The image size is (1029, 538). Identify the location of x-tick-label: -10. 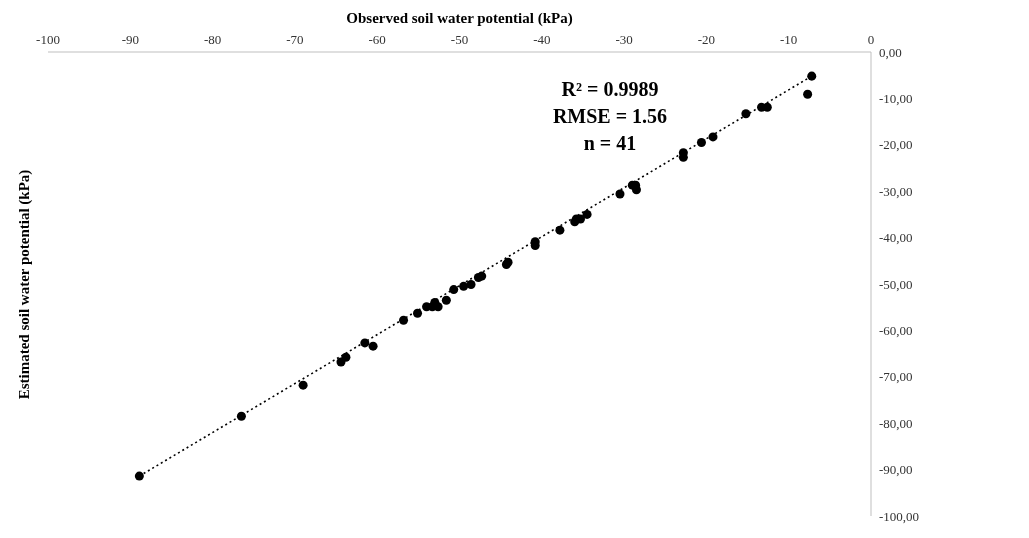
(789, 39).